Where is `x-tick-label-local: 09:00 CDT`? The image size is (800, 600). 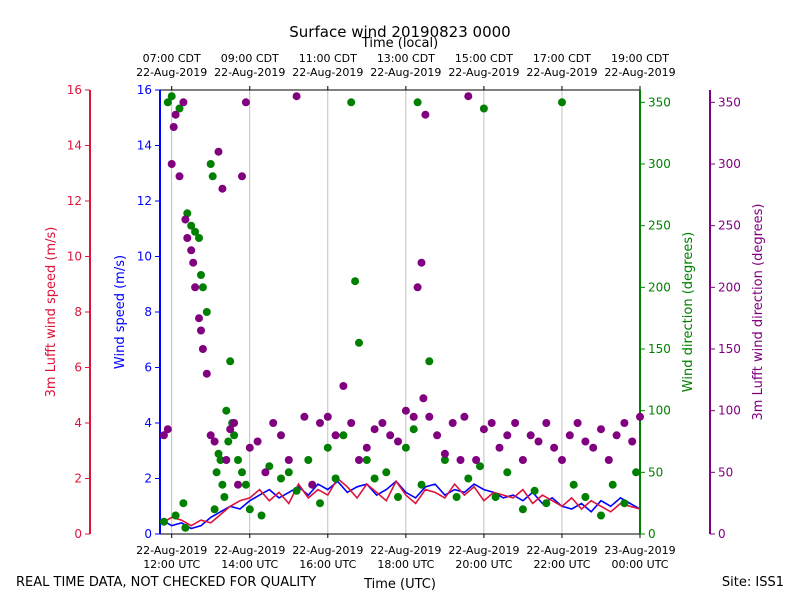
x-tick-label-local: 09:00 CDT is located at coordinates (250, 58).